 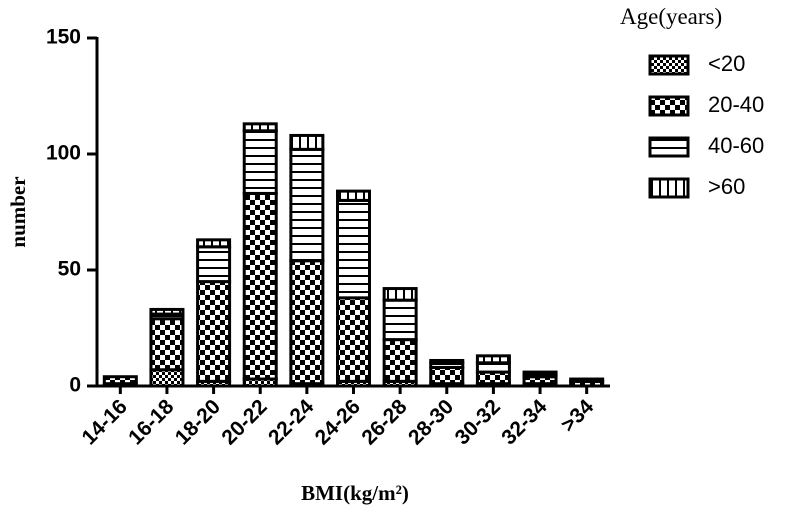 I want to click on x-tick-label: 16-18, so click(x=151, y=422).